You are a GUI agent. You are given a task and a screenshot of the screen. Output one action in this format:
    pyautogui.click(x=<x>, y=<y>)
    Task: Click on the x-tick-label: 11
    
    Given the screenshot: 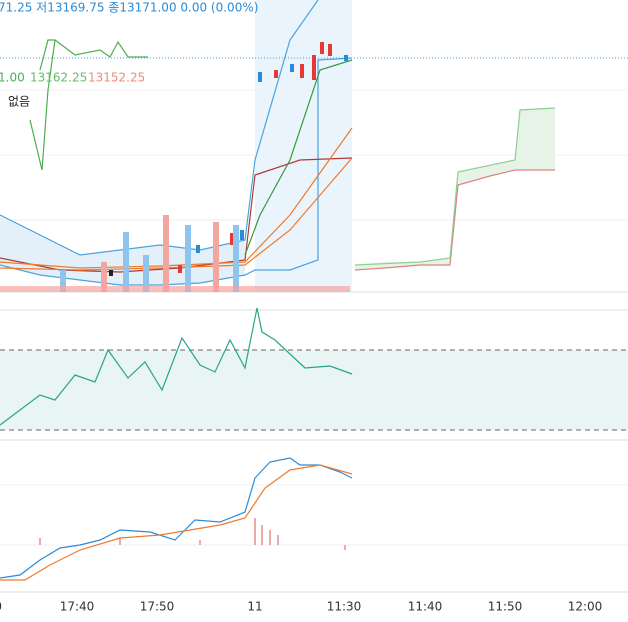 What is the action you would take?
    pyautogui.click(x=254, y=607)
    